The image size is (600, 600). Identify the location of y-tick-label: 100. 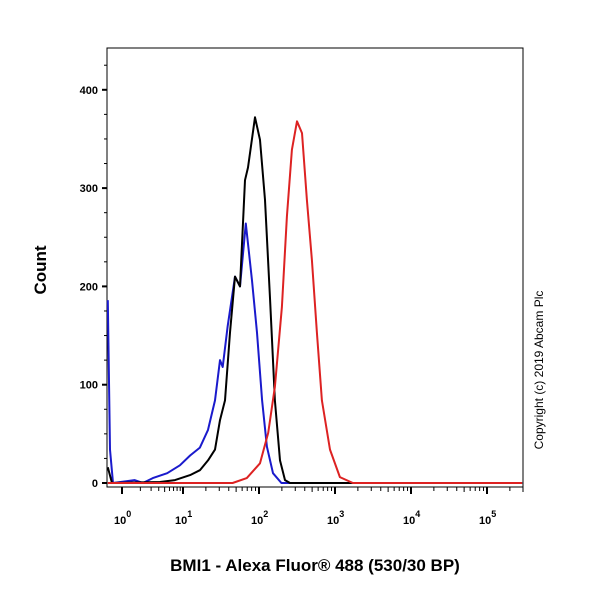
(89, 386).